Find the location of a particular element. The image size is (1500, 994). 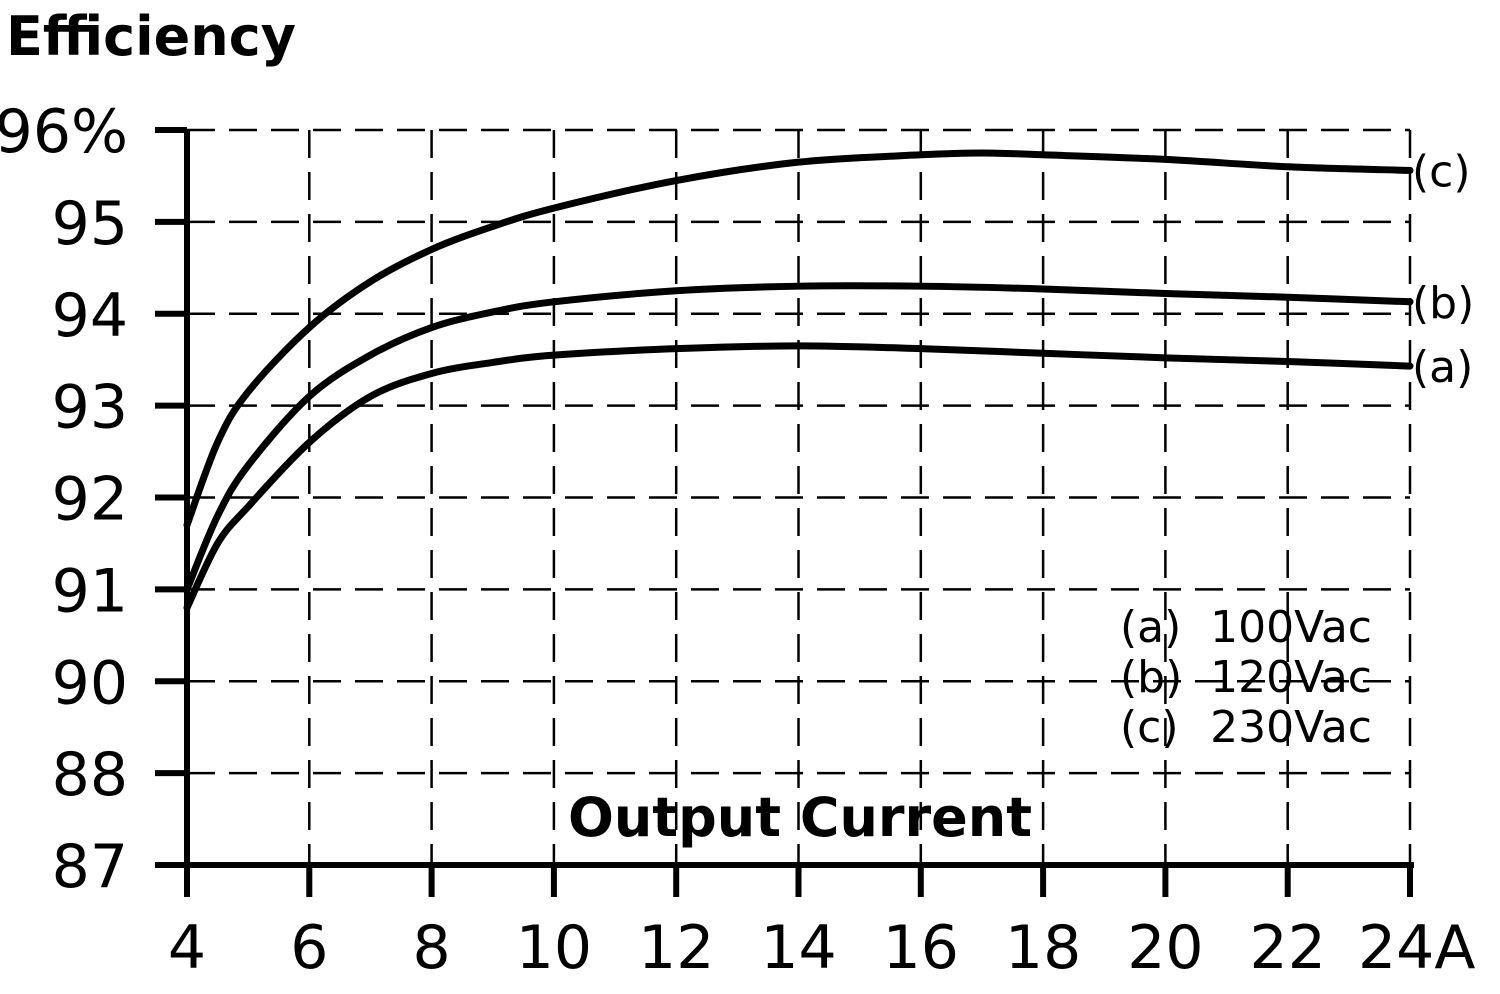

y-tick-label: 94 is located at coordinates (90, 316).